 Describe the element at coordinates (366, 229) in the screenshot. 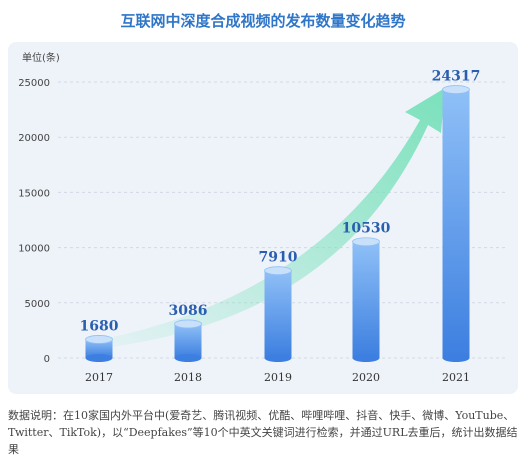

I see `value-label: 10530` at that location.